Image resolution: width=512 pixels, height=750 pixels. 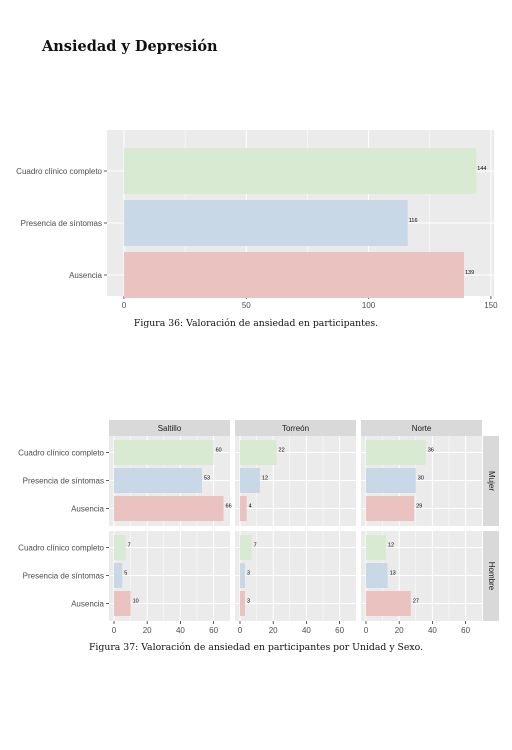 What do you see at coordinates (136, 602) in the screenshot?
I see `data-label: 10` at bounding box center [136, 602].